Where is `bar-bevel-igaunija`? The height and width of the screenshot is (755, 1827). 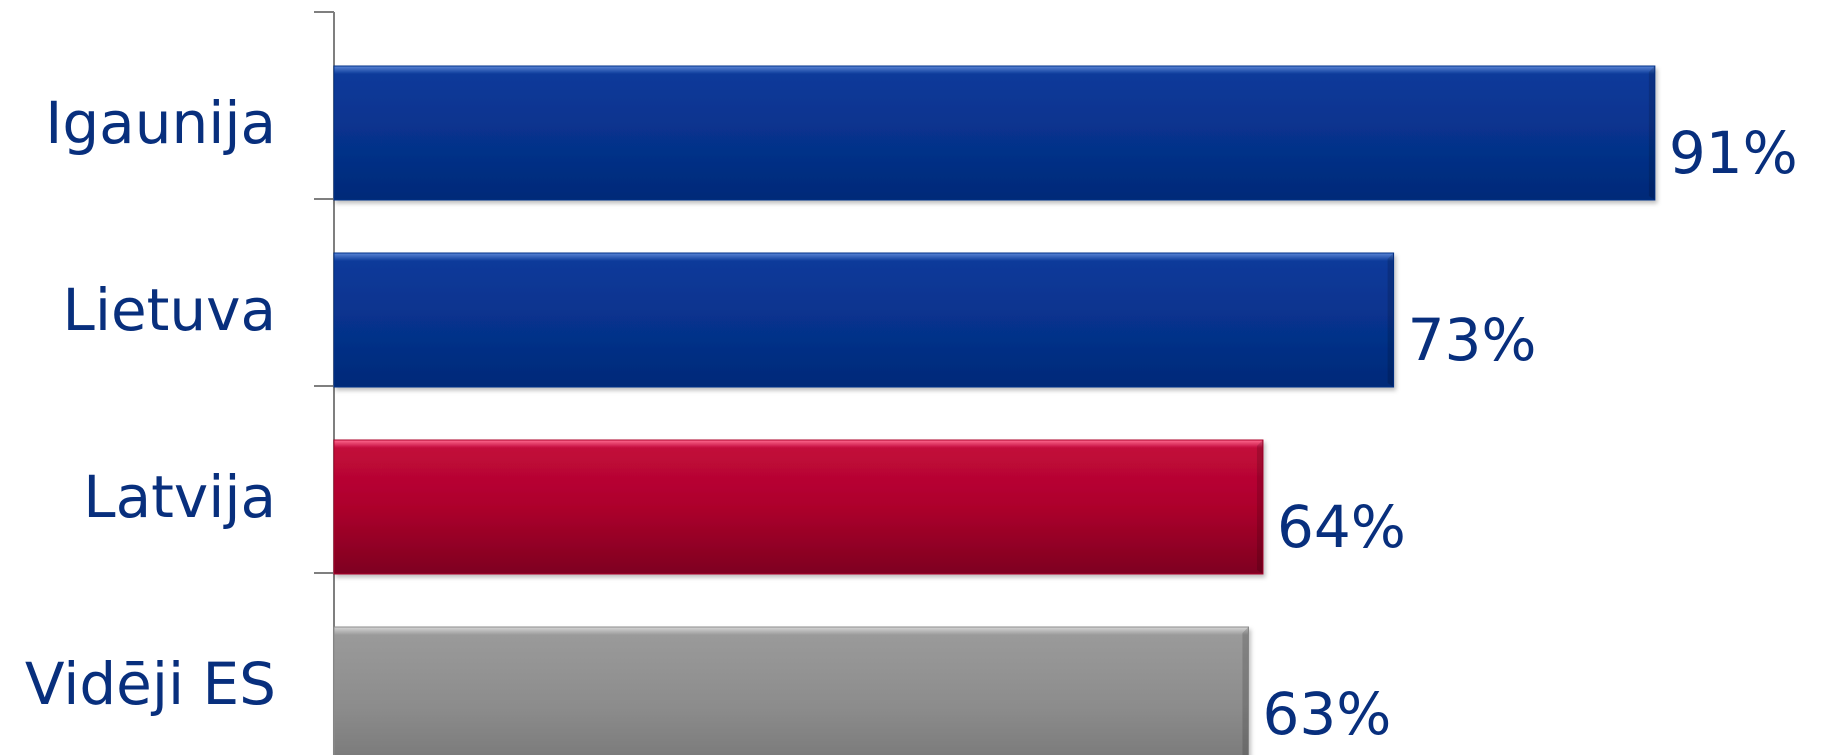 bar-bevel-igaunija is located at coordinates (1651, 133).